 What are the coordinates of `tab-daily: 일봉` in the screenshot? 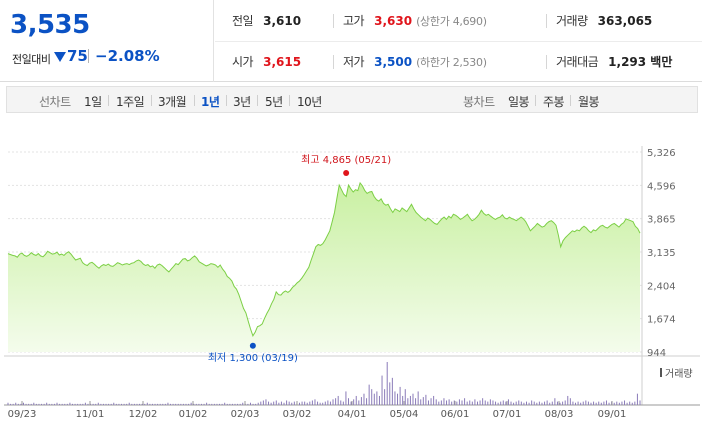 It's located at (519, 102).